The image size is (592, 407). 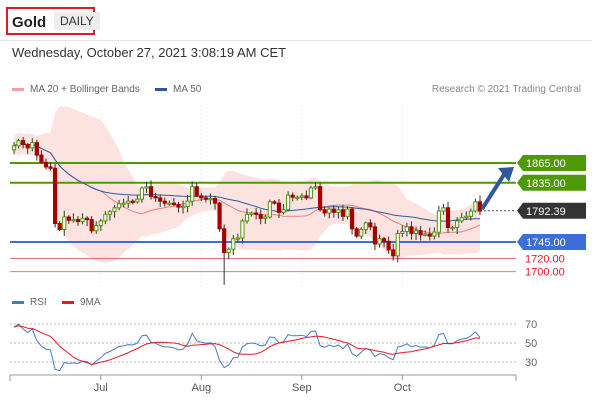 What do you see at coordinates (296, 20) in the screenshot?
I see `toolbar: Gold DAILY` at bounding box center [296, 20].